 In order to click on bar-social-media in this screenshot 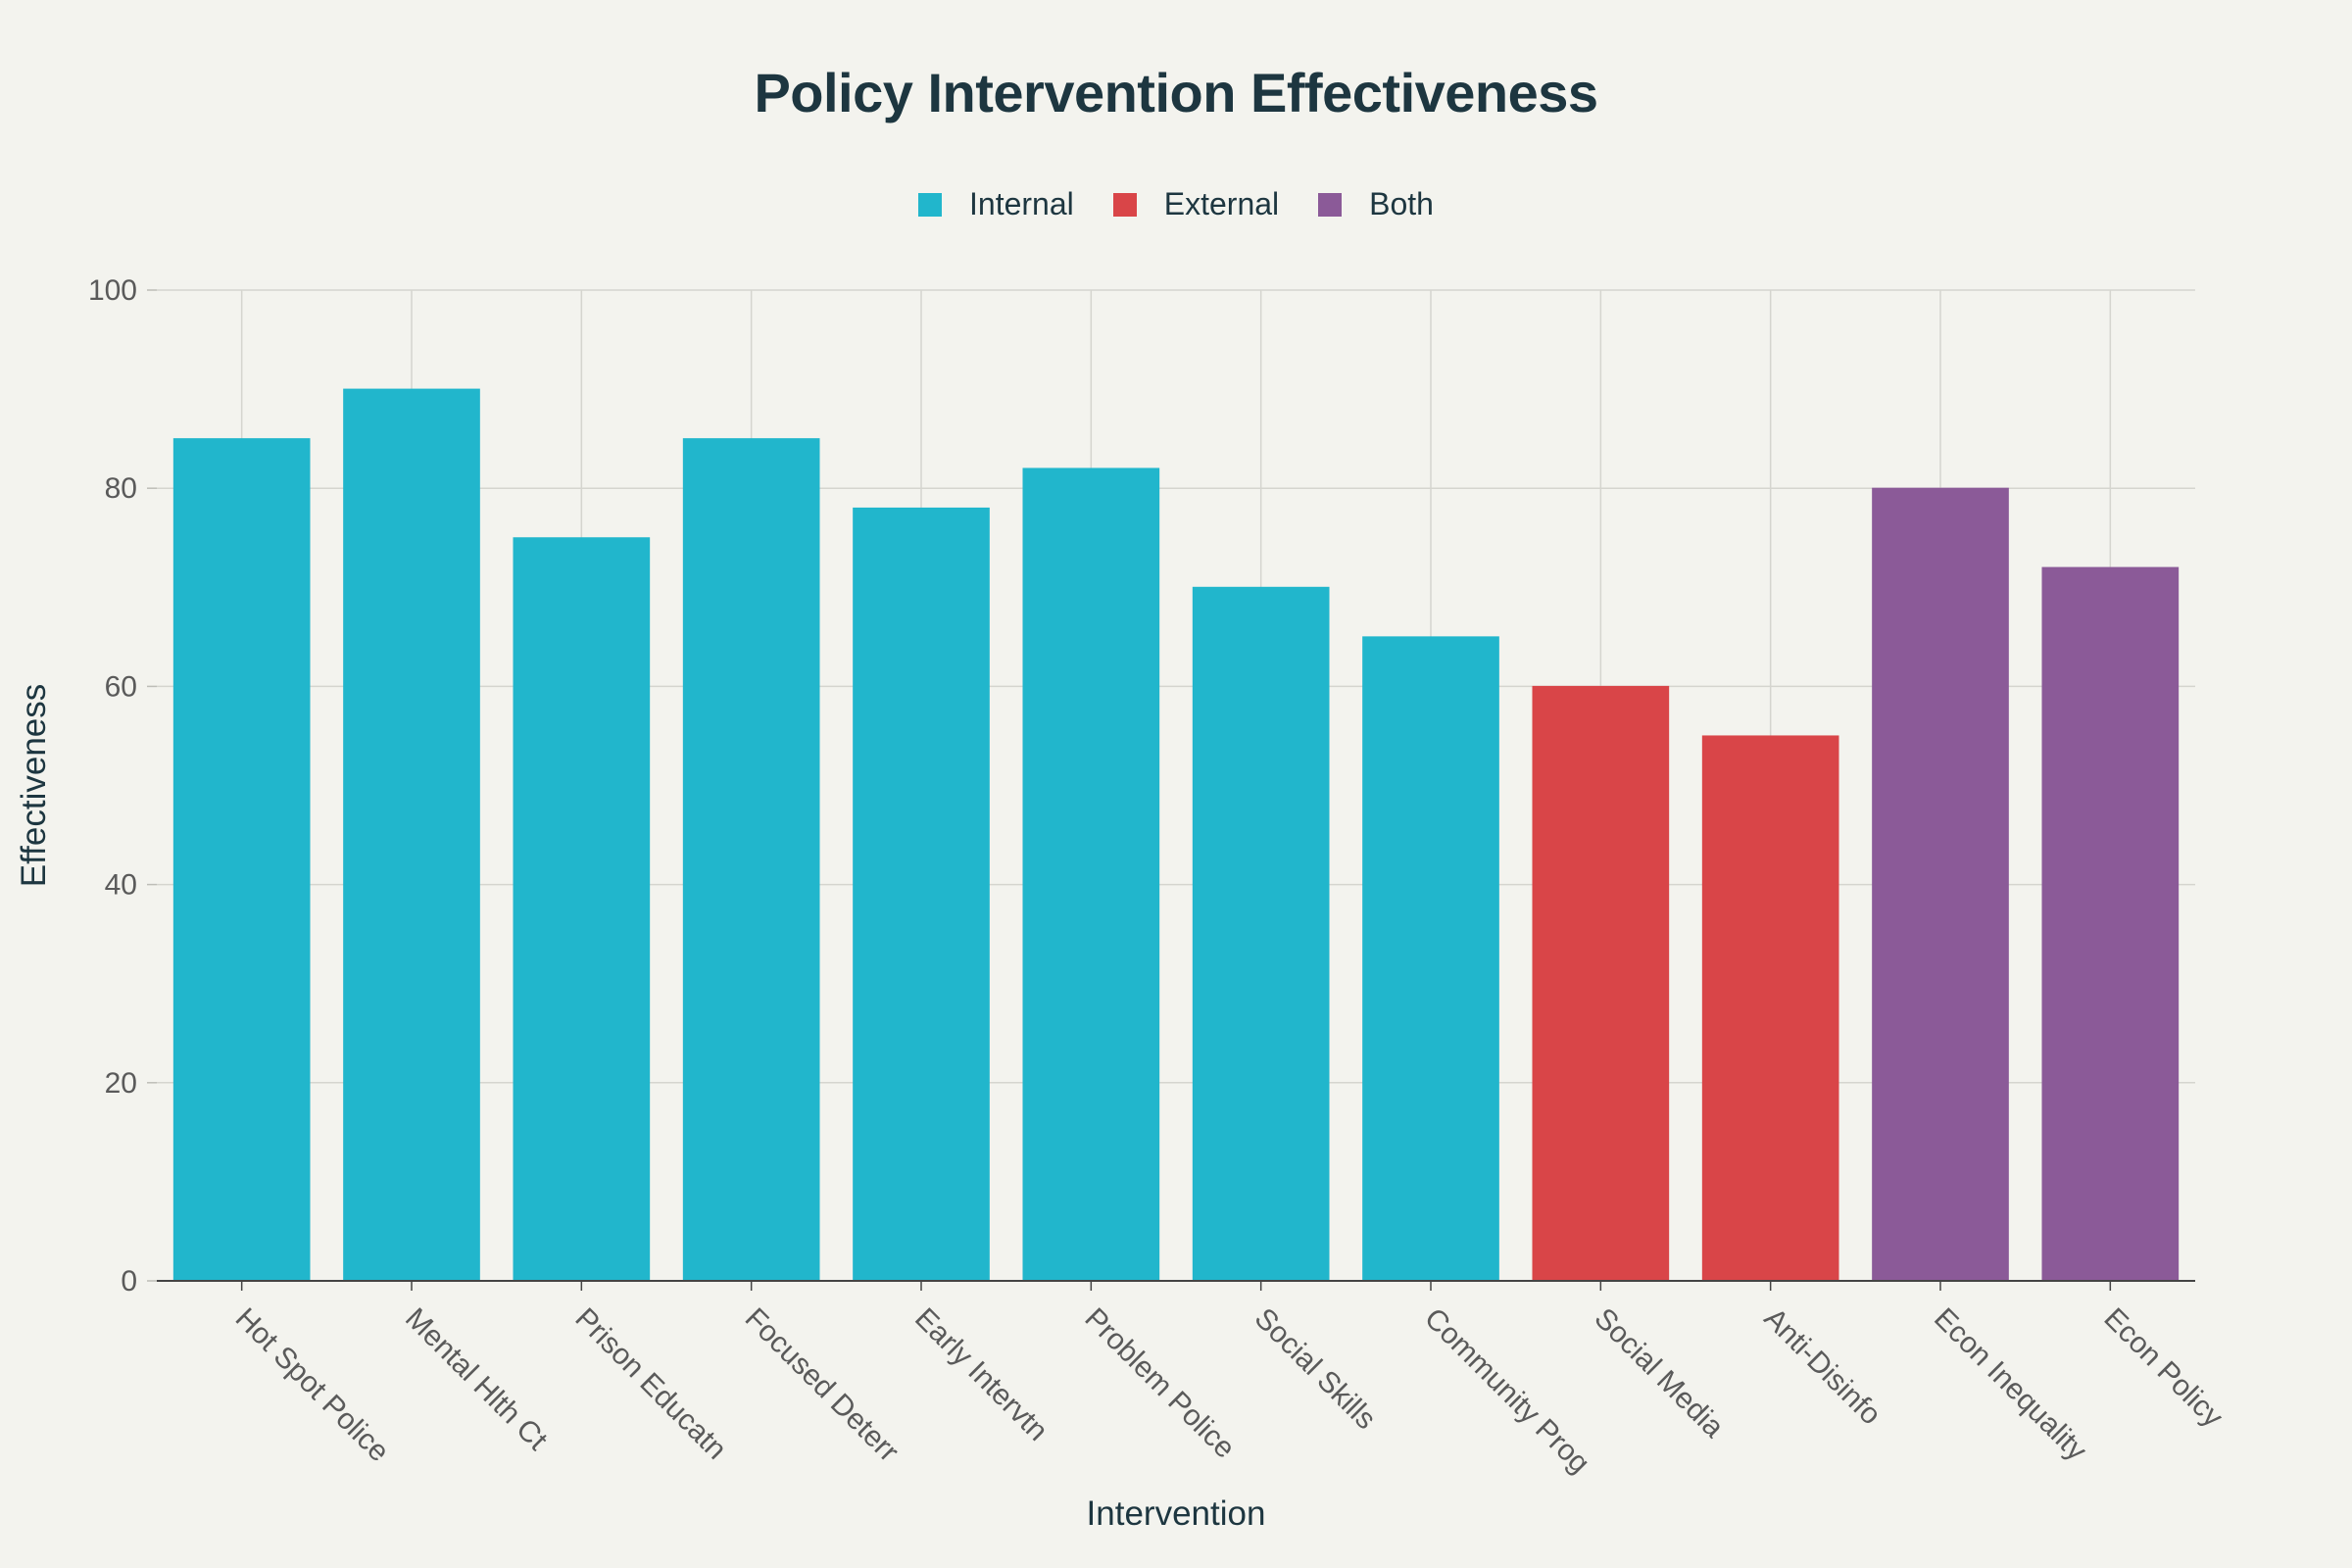, I will do `click(1601, 983)`.